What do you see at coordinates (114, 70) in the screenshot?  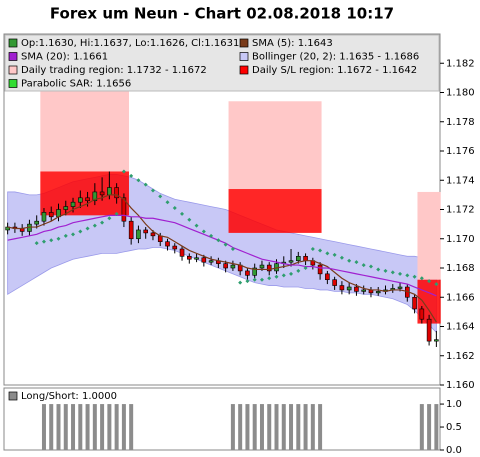 I see `legend-label: Daily trading region: 1.1732 - 1.1672` at bounding box center [114, 70].